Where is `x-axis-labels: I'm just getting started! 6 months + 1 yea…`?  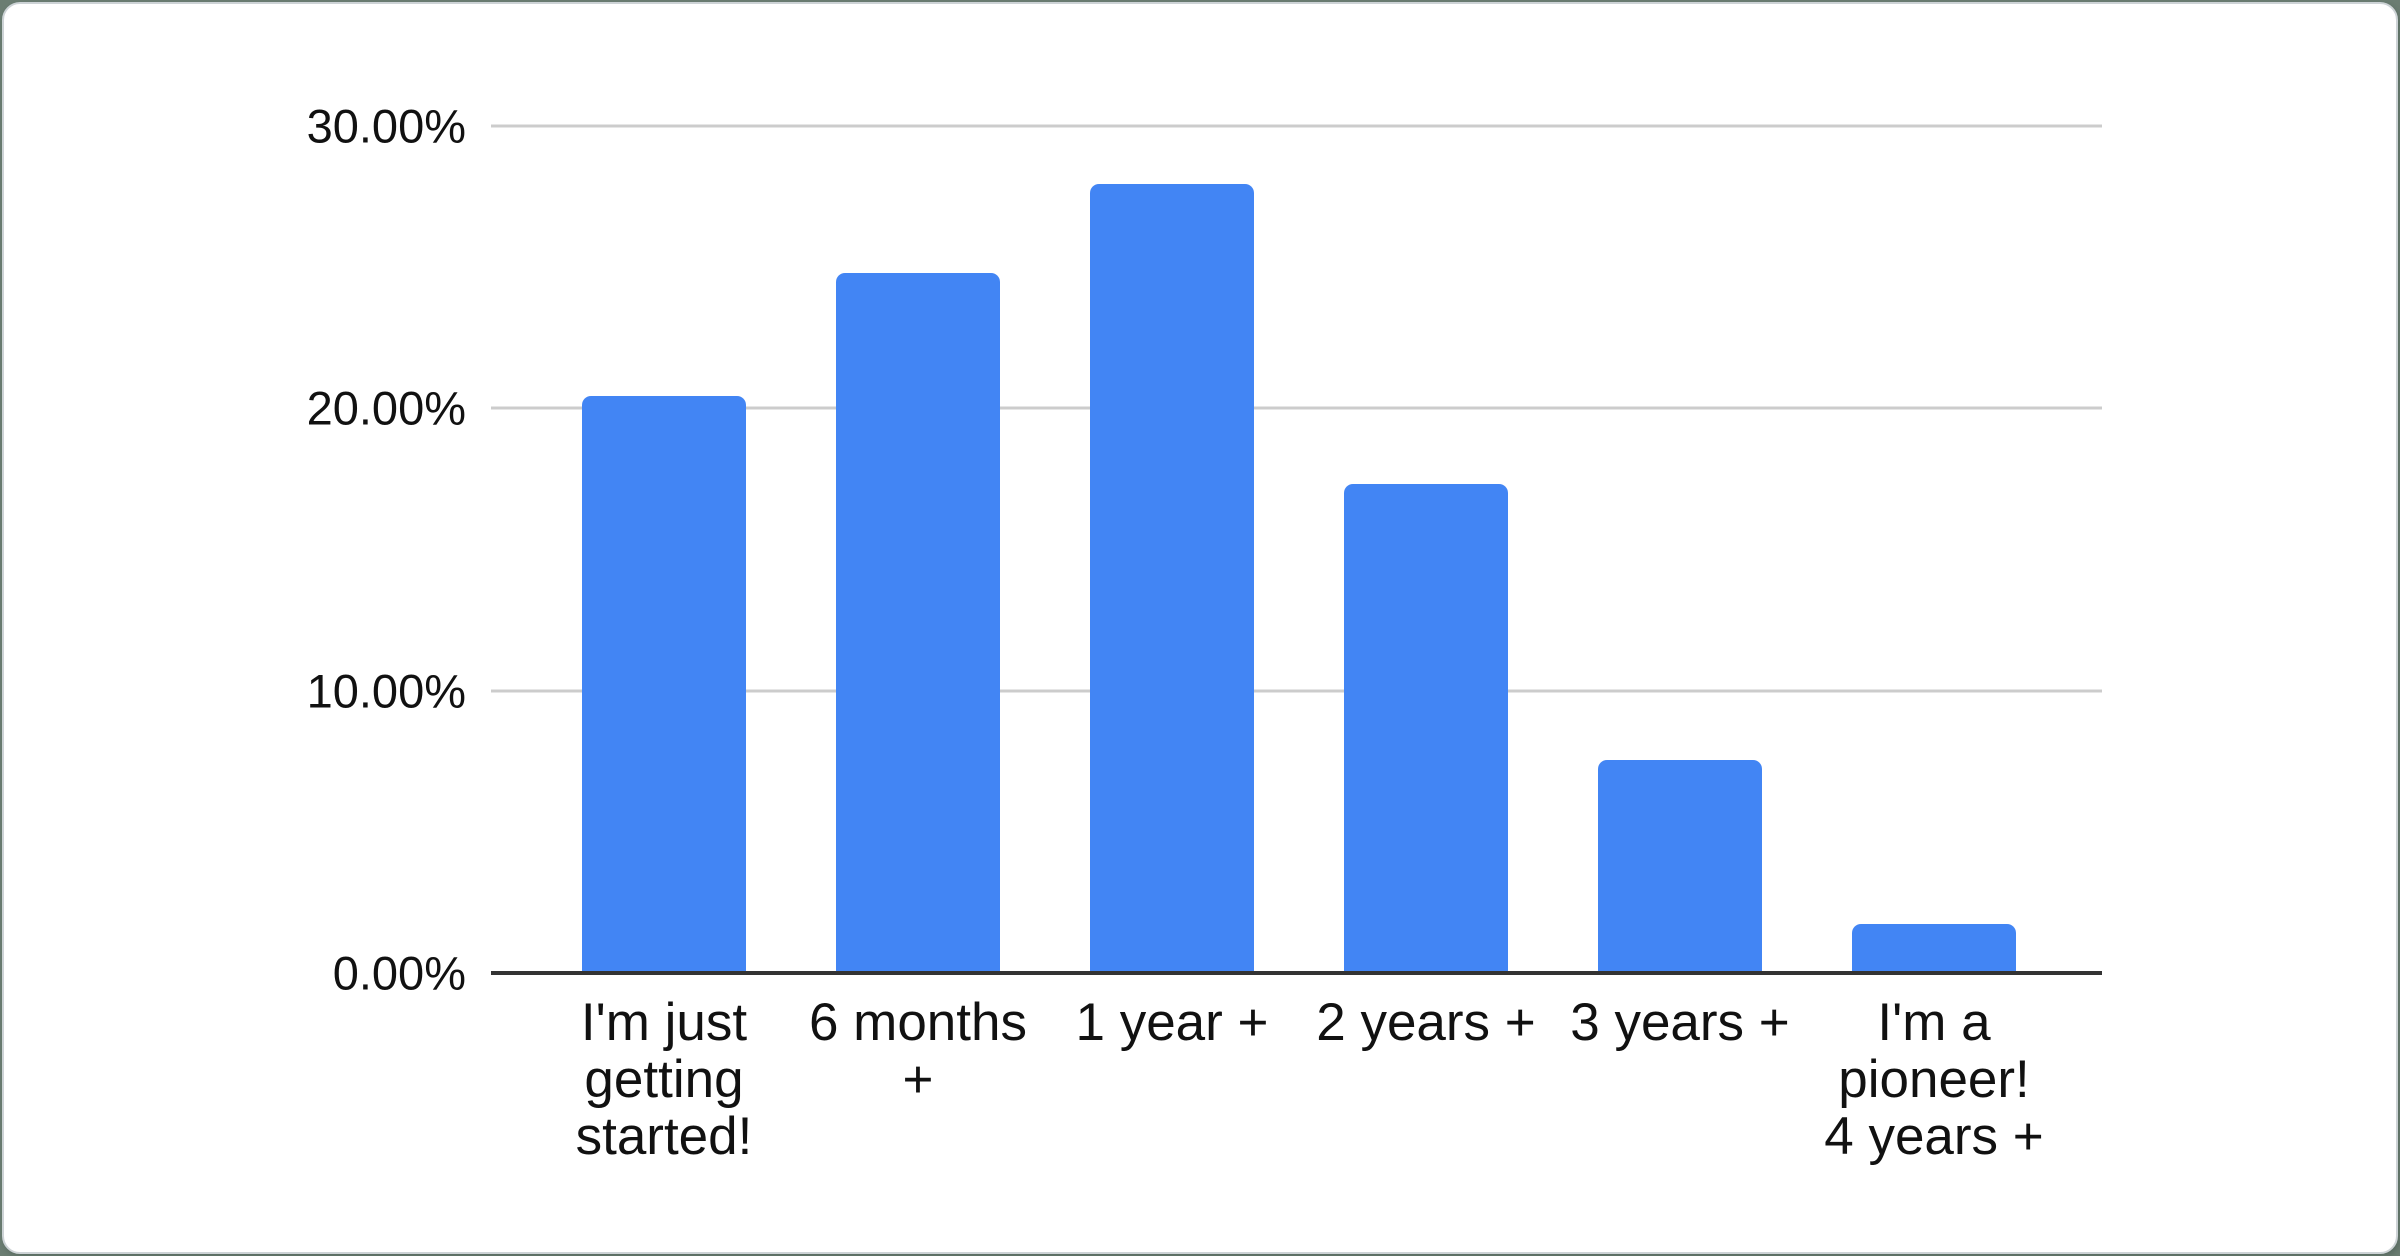 x-axis-labels: I'm just getting started! 6 months + 1 yea… is located at coordinates (1299, 1079).